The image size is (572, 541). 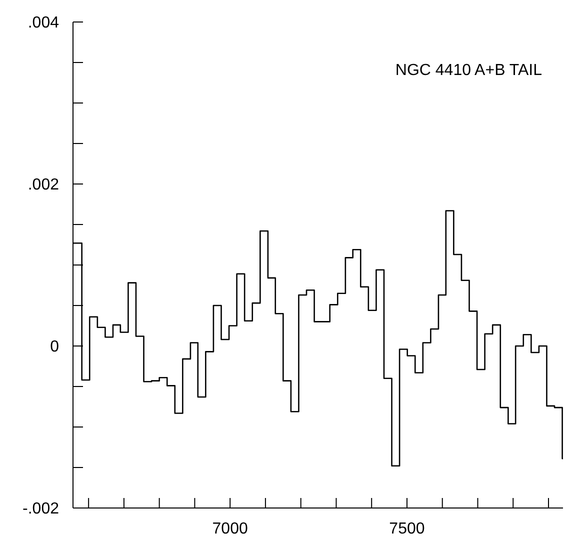 What do you see at coordinates (468, 71) in the screenshot?
I see `annotation: NGC 4410 A+B TAIL` at bounding box center [468, 71].